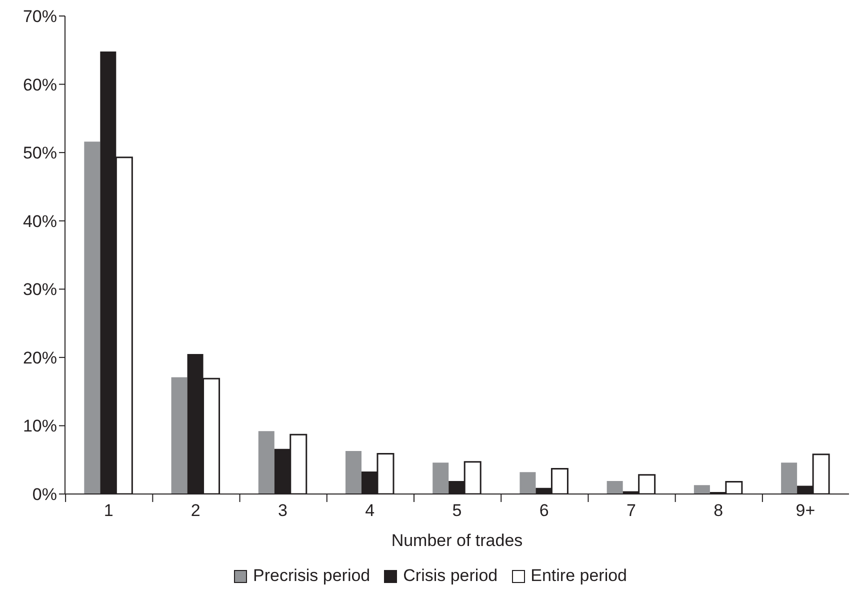 Image resolution: width=861 pixels, height=606 pixels. I want to click on legend-label: Entire period, so click(579, 576).